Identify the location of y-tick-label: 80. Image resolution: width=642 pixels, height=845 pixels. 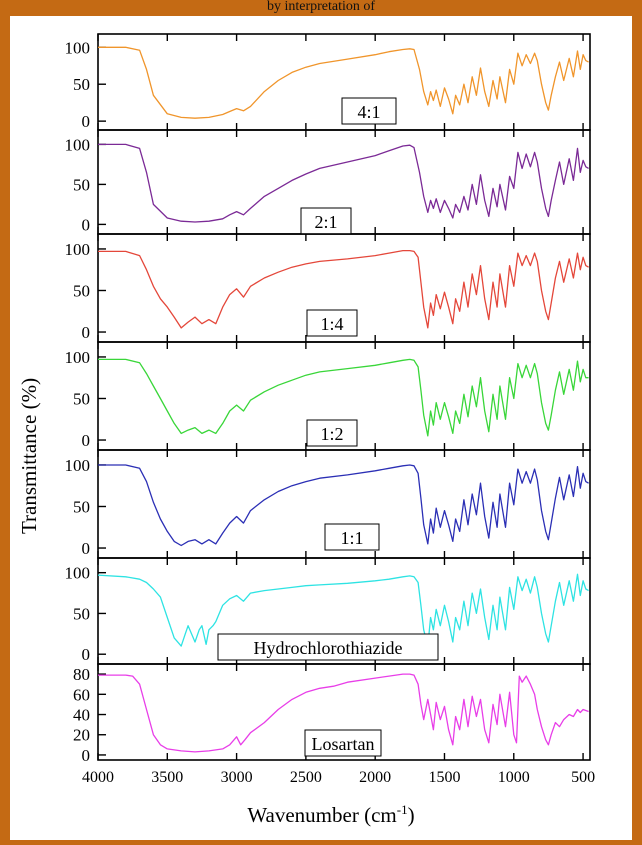
(81, 674).